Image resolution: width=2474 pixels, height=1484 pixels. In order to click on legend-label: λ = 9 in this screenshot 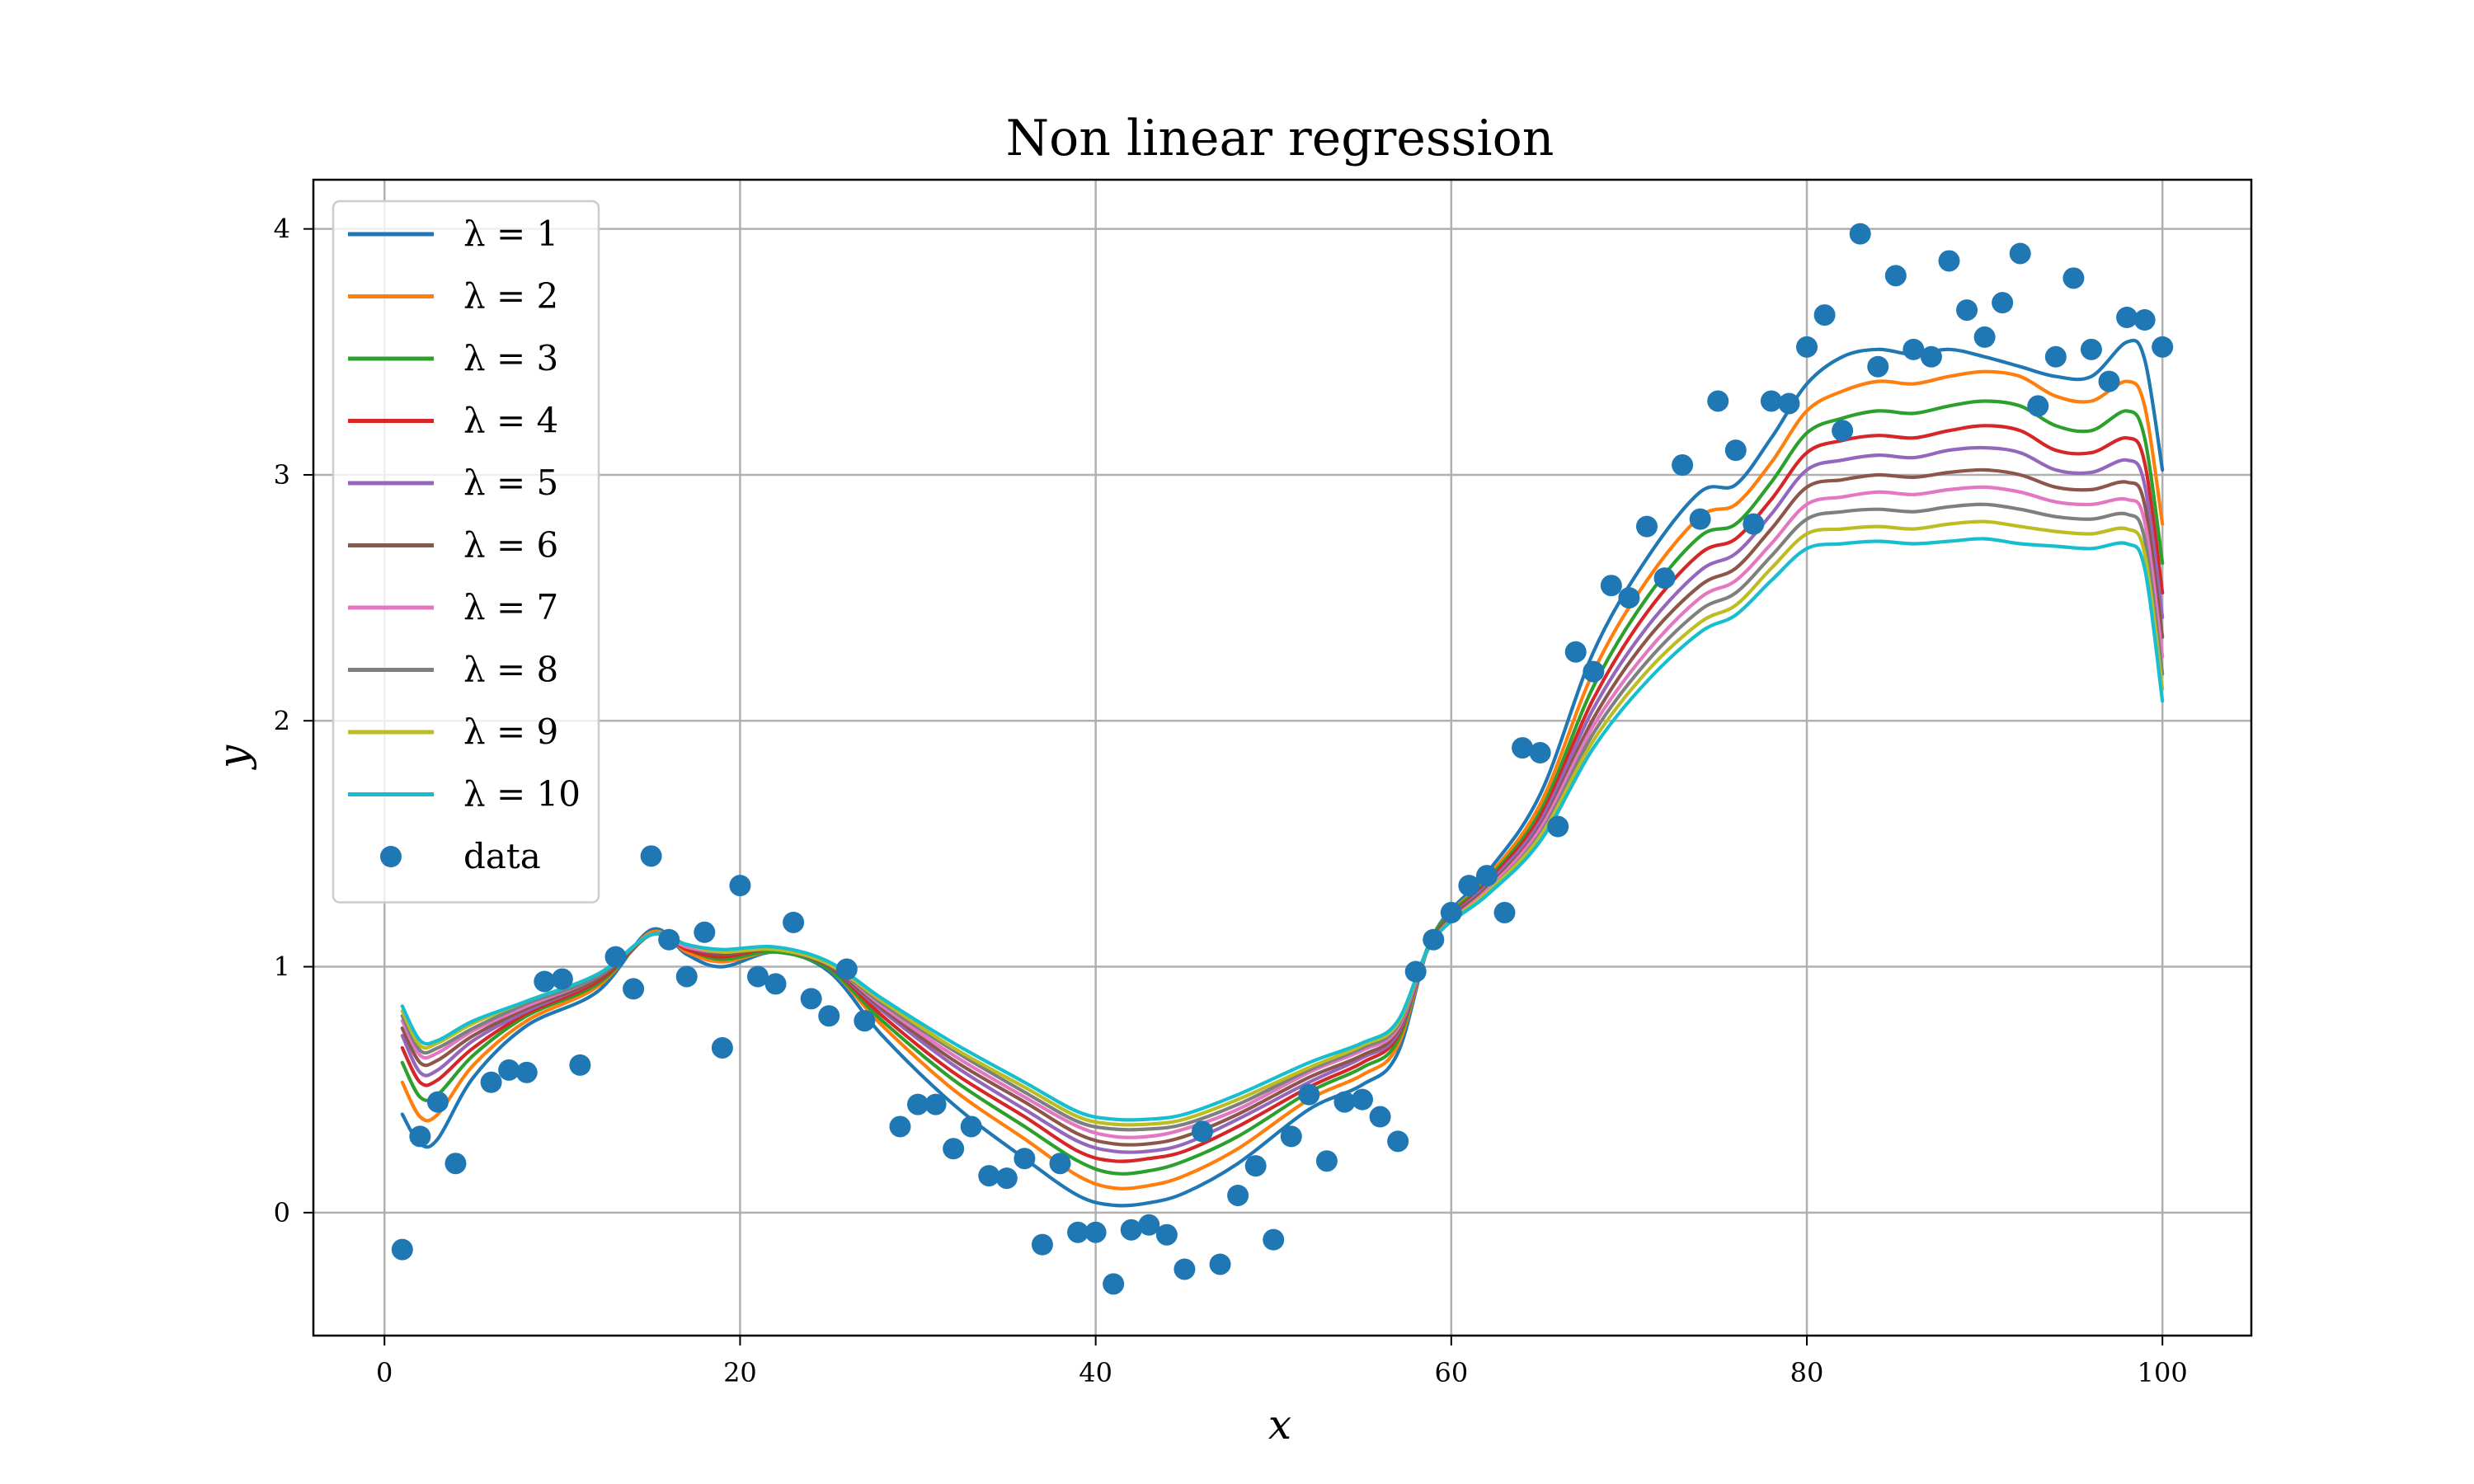, I will do `click(510, 731)`.